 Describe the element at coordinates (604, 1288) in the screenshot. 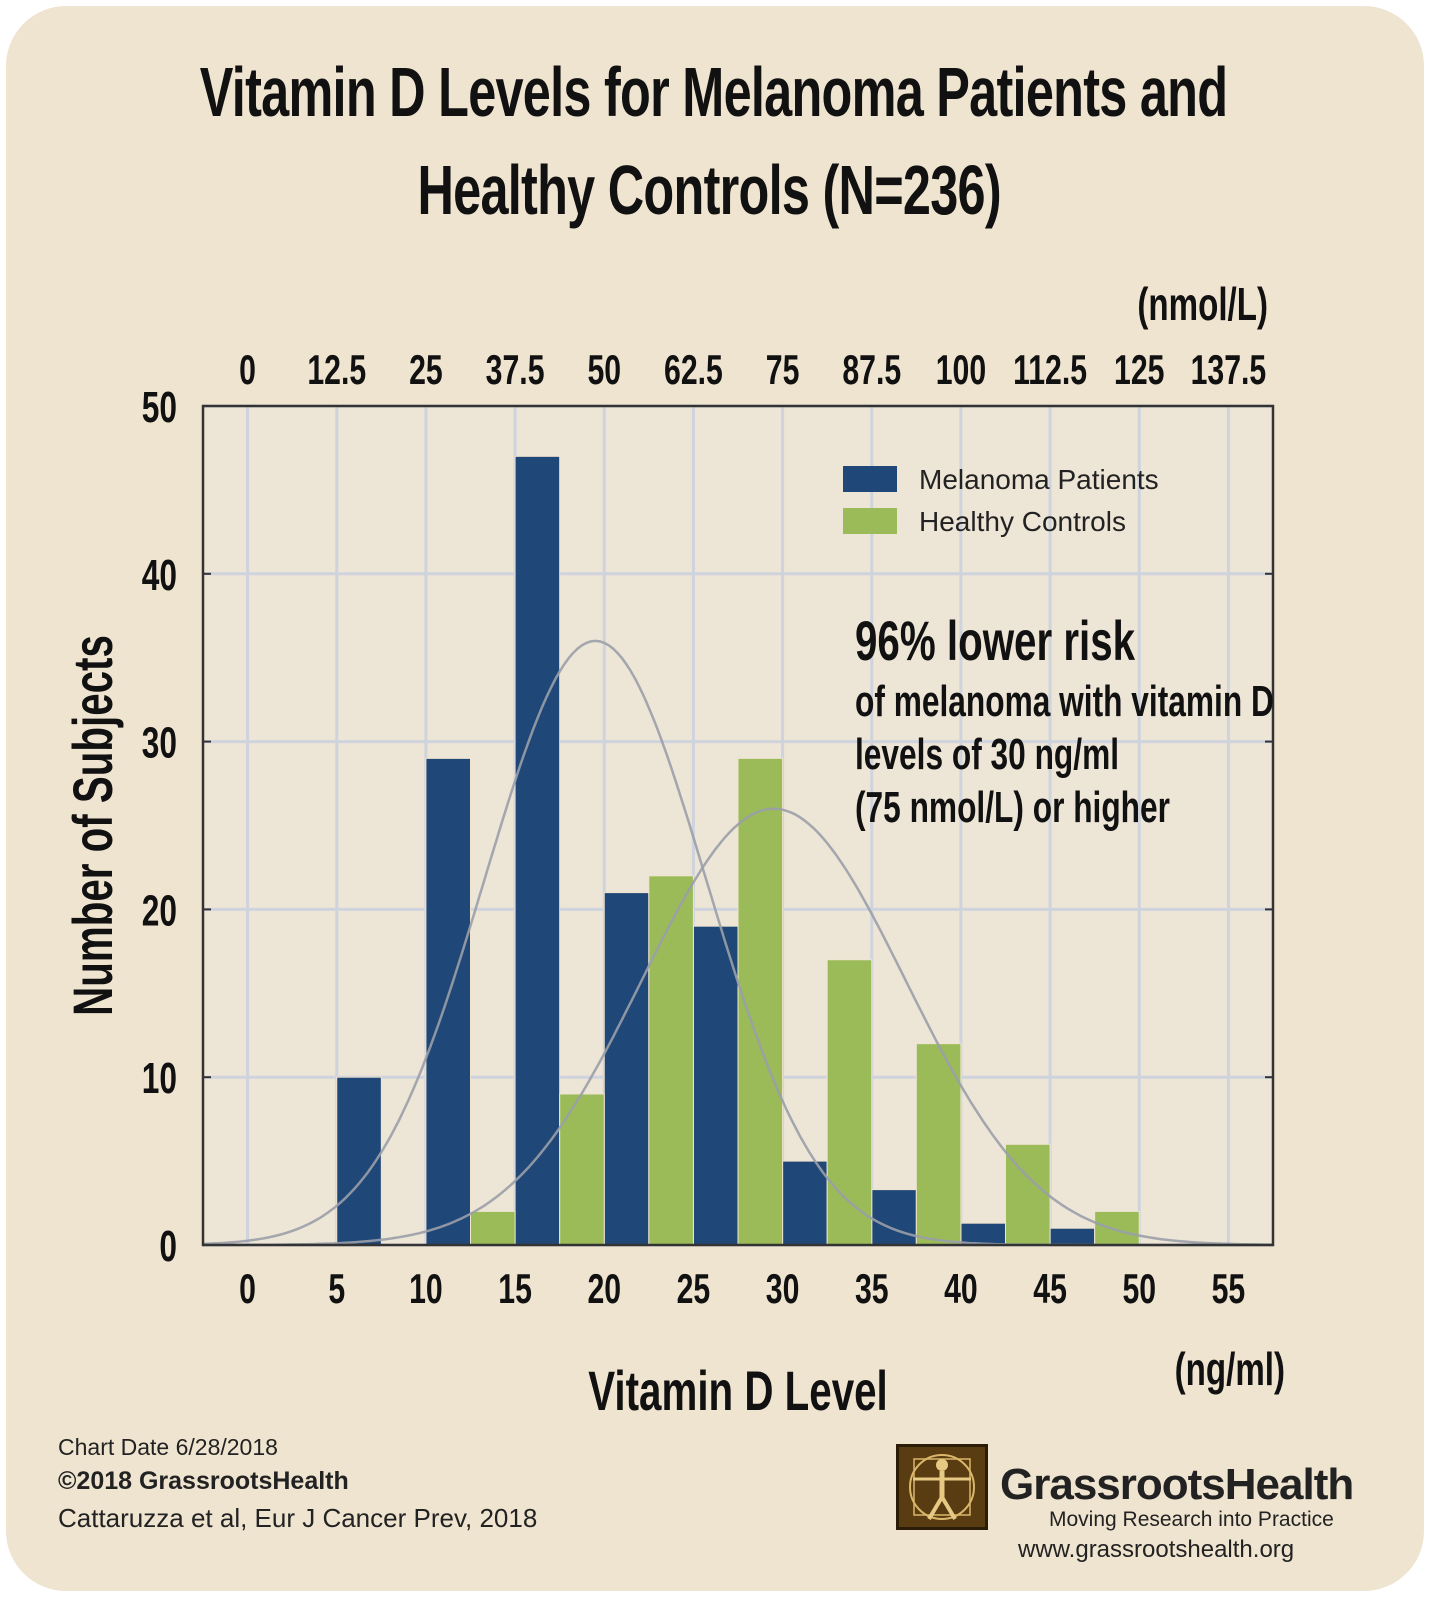

I see `x-tick-label: 20` at that location.